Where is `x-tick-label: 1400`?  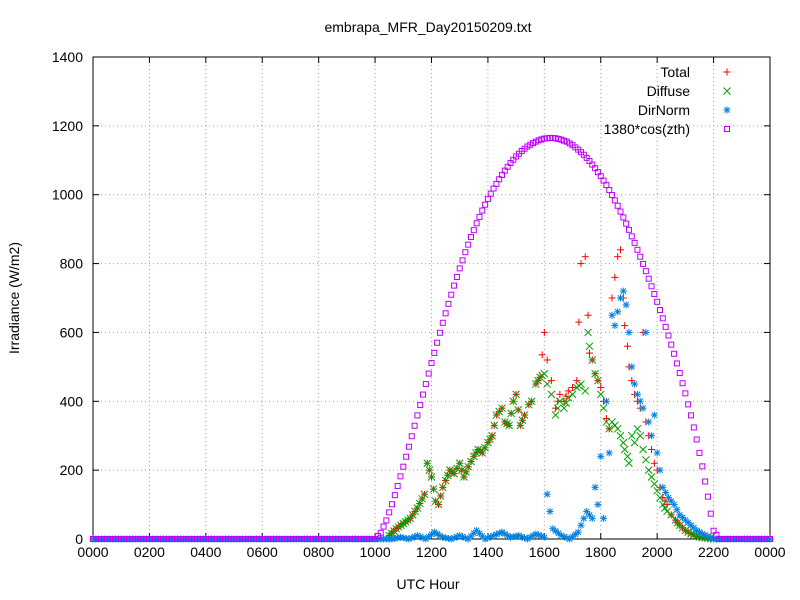 x-tick-label: 1400 is located at coordinates (487, 552).